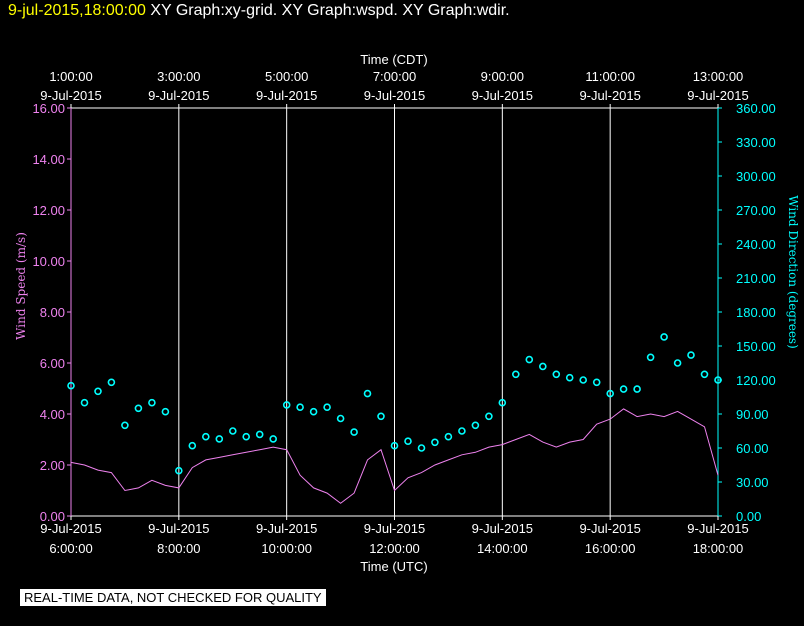 This screenshot has height=626, width=804. I want to click on top-tick-label: 5:00:00, so click(286, 76).